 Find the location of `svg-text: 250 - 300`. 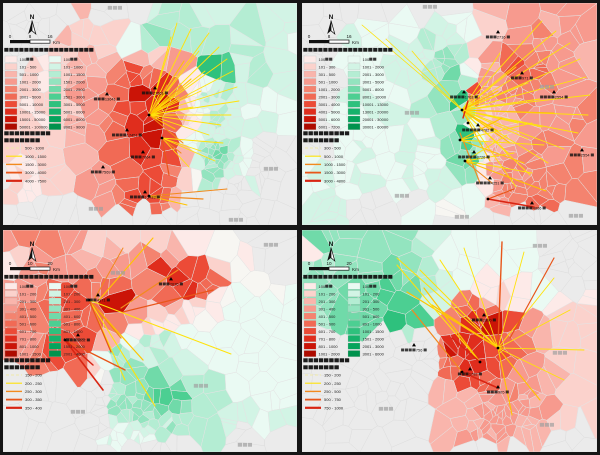

svg-text: 250 - 300 is located at coordinates (34, 391).